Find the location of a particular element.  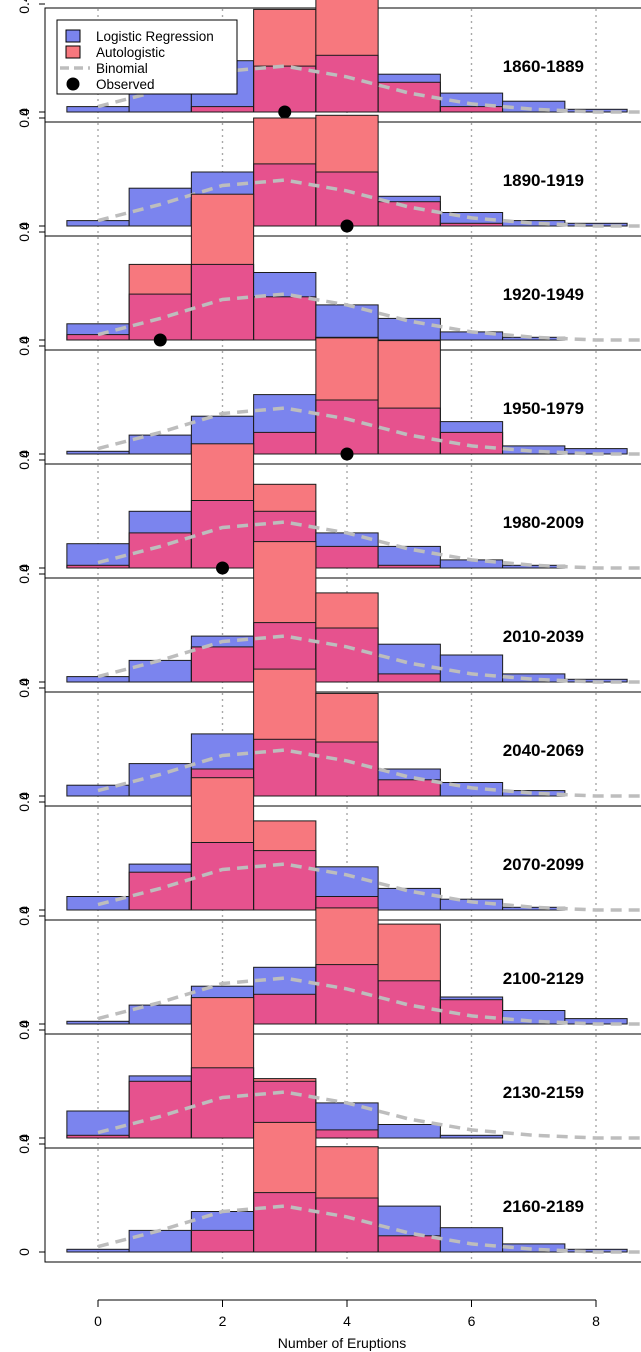

panel-label: 1920-1949 is located at coordinates (543, 294).